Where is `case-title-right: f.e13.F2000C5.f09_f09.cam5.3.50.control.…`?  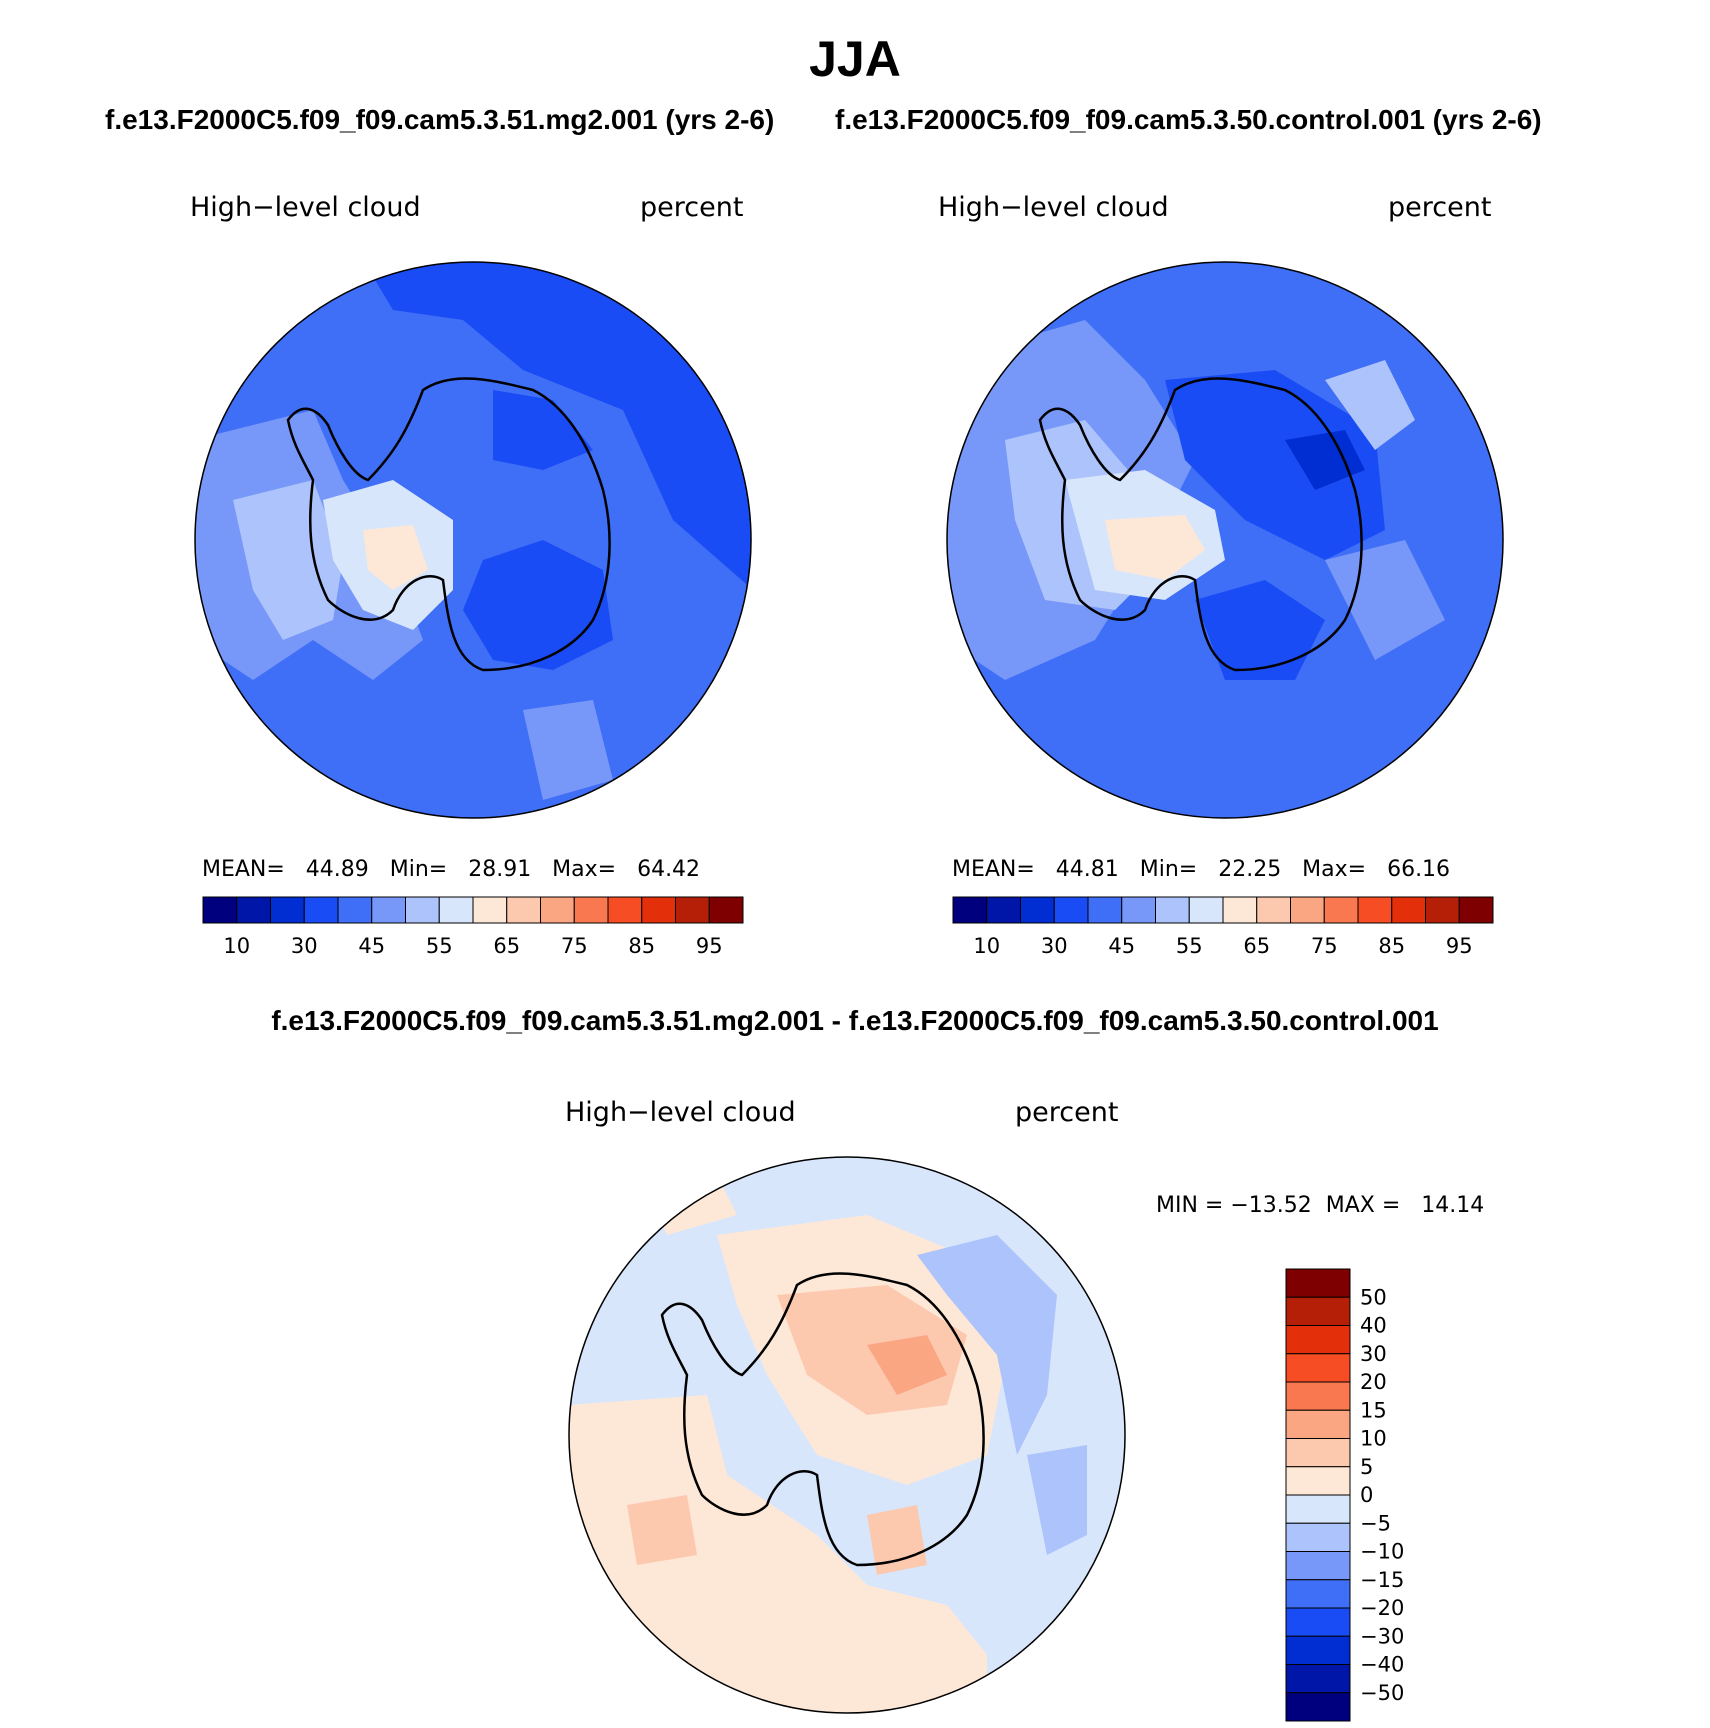 case-title-right: f.e13.F2000C5.f09_f09.cam5.3.50.control.… is located at coordinates (1188, 119).